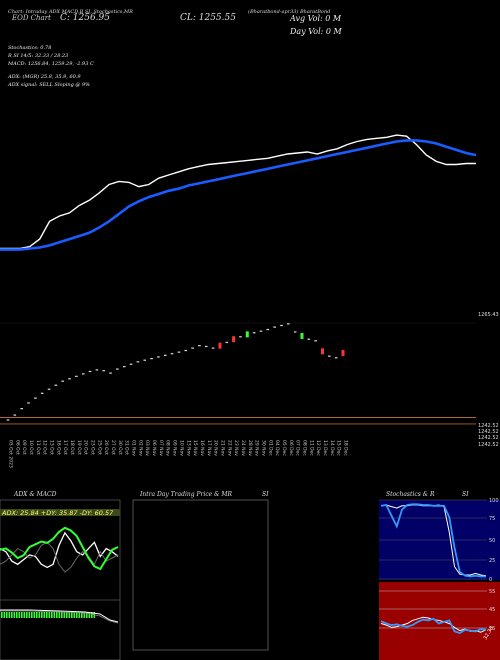 This screenshot has width=500, height=660. What do you see at coordinates (79, 447) in the screenshot?
I see `date-tick-label: 19 Oct` at bounding box center [79, 447].